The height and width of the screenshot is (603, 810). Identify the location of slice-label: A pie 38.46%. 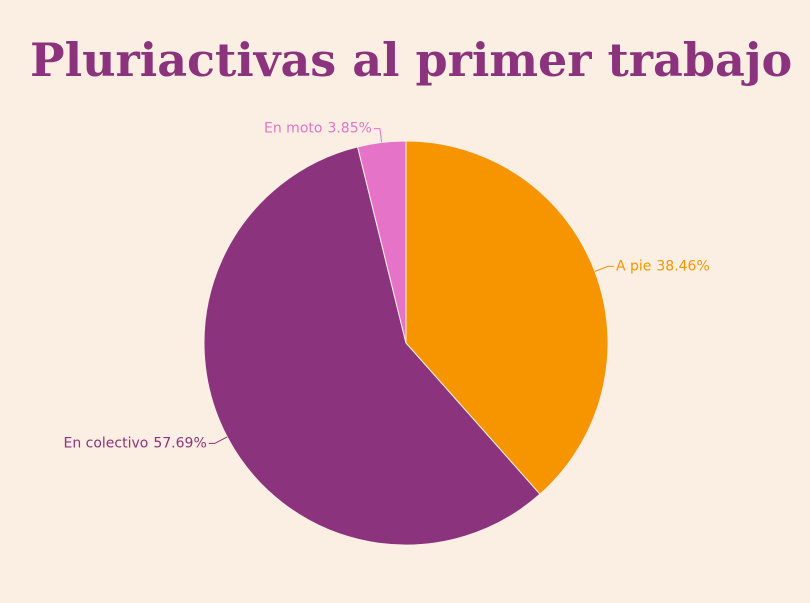
(663, 266).